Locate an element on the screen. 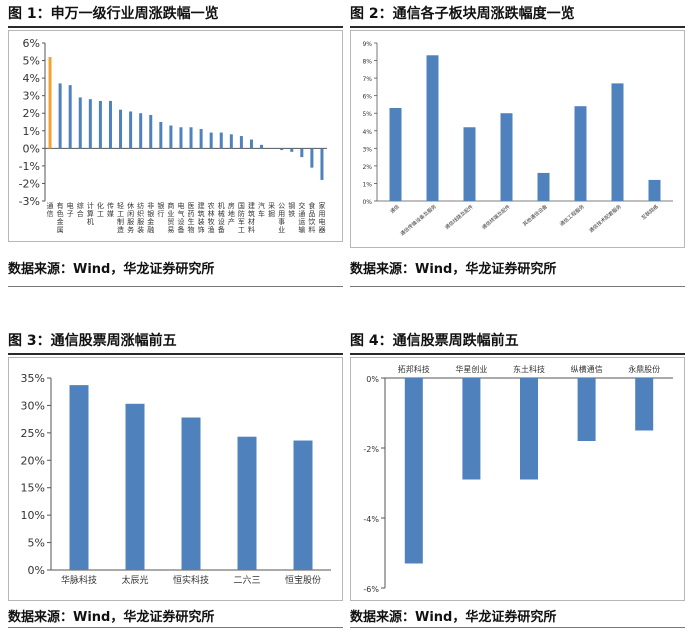  chart-1-category-label: 综合 is located at coordinates (80, 209).